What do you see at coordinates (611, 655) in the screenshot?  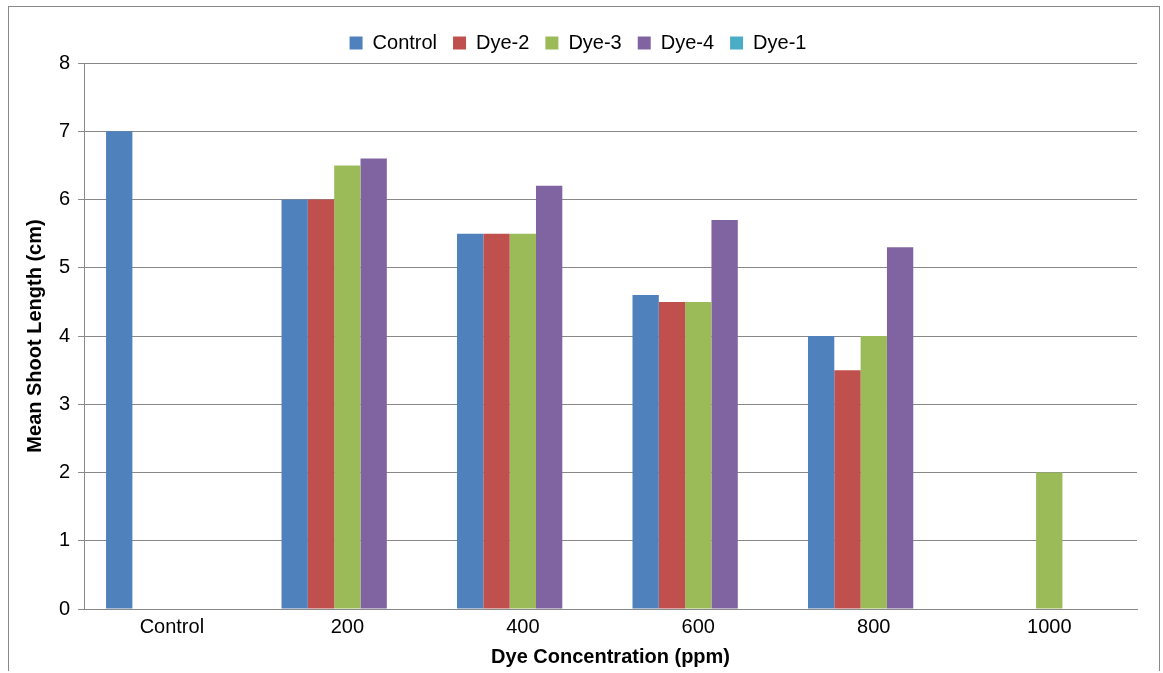 I see `x-axis-title: Dye Concentration (ppm)` at bounding box center [611, 655].